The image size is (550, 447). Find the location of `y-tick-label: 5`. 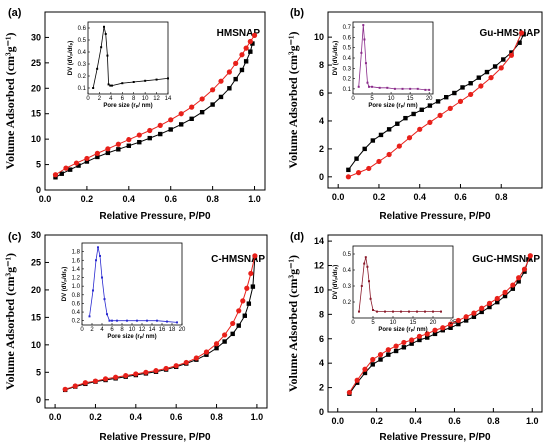

y-tick-label: 5 is located at coordinates (38, 165).